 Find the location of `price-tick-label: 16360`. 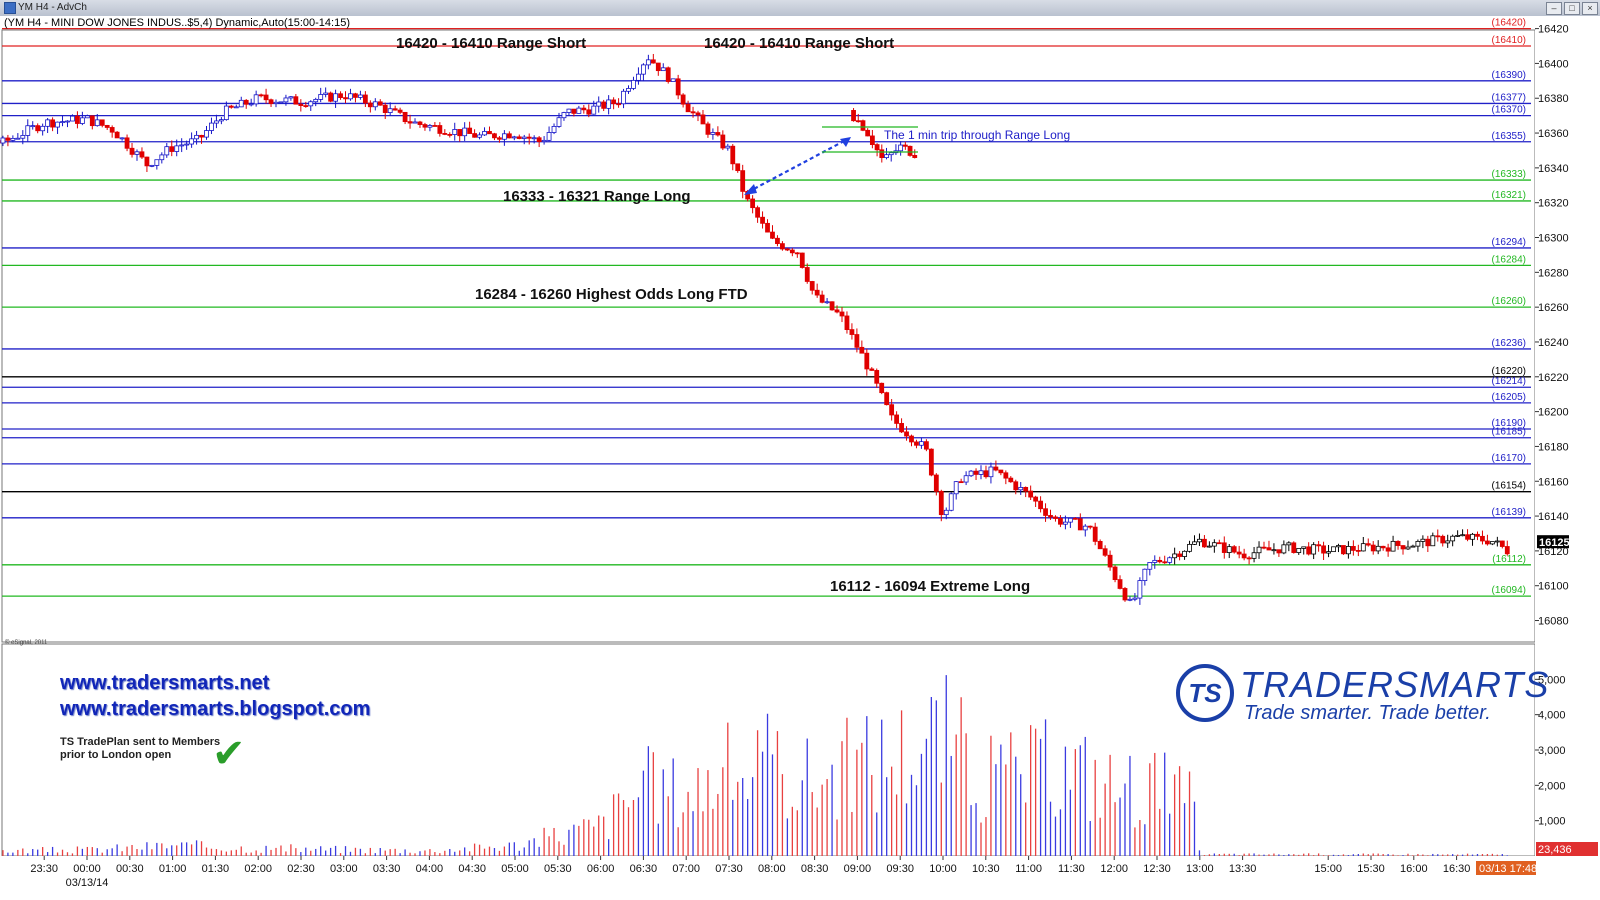

price-tick-label: 16360 is located at coordinates (1553, 134).